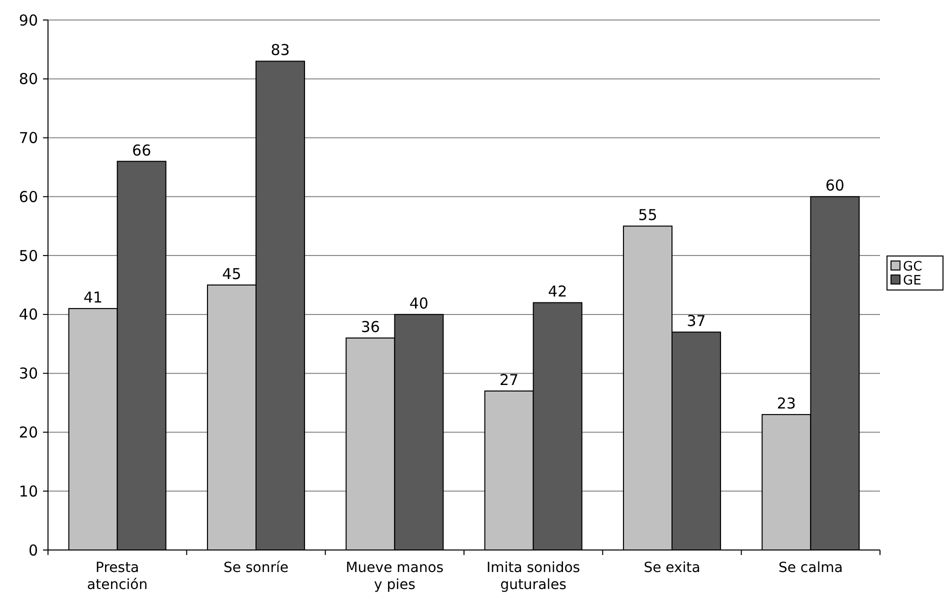  What do you see at coordinates (696, 321) in the screenshot?
I see `data-label: 37` at bounding box center [696, 321].